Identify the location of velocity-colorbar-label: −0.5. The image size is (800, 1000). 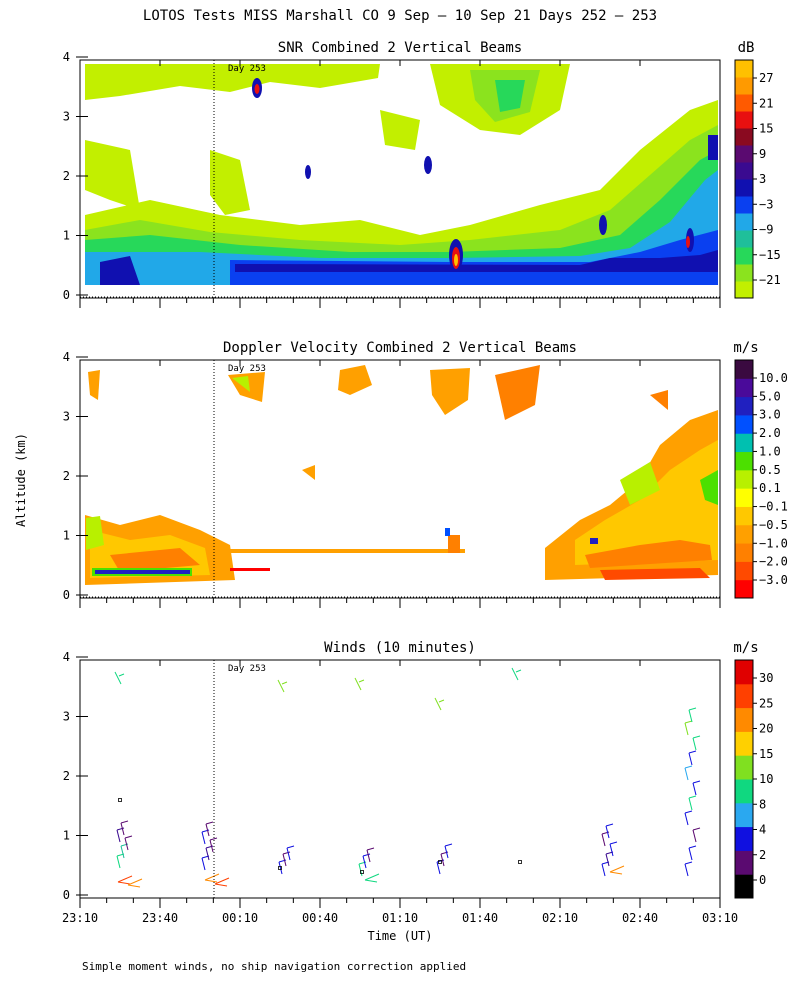
(773, 525).